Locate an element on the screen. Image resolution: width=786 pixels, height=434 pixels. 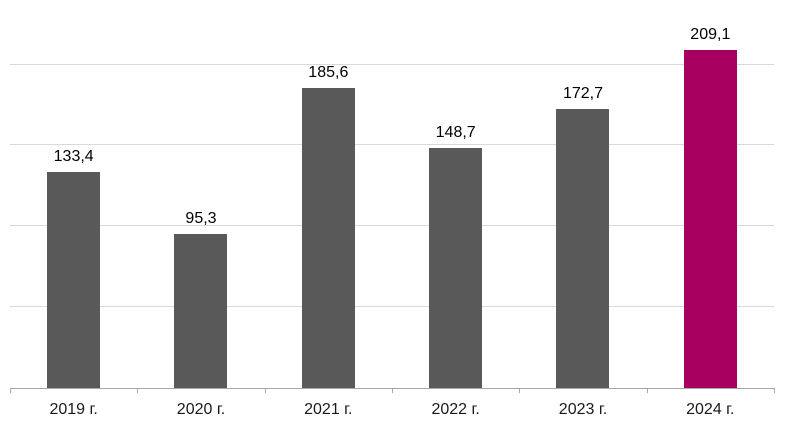
bar-value-label: 185,6 is located at coordinates (328, 72).